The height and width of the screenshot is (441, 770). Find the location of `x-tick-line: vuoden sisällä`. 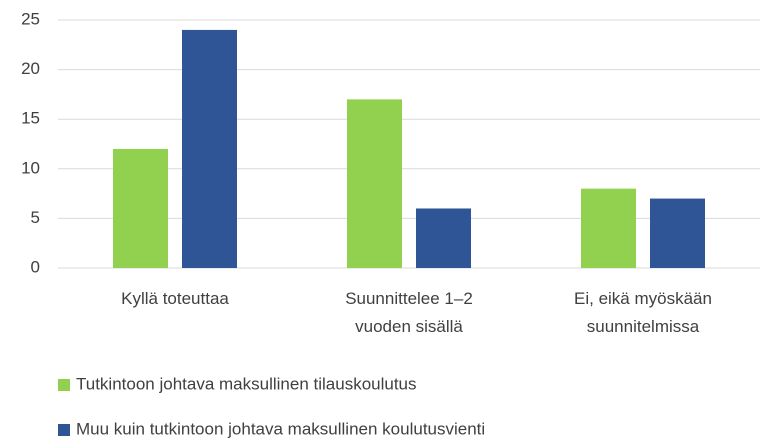

x-tick-line: vuoden sisällä is located at coordinates (409, 326).